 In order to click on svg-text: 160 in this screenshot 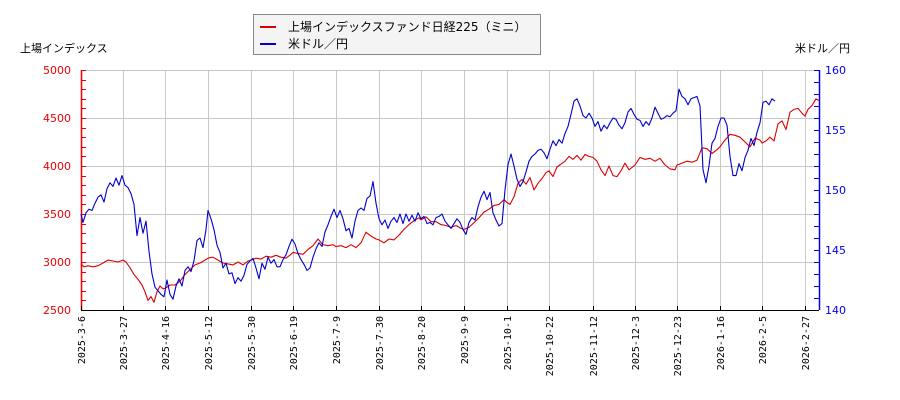, I will do `click(835, 70)`.